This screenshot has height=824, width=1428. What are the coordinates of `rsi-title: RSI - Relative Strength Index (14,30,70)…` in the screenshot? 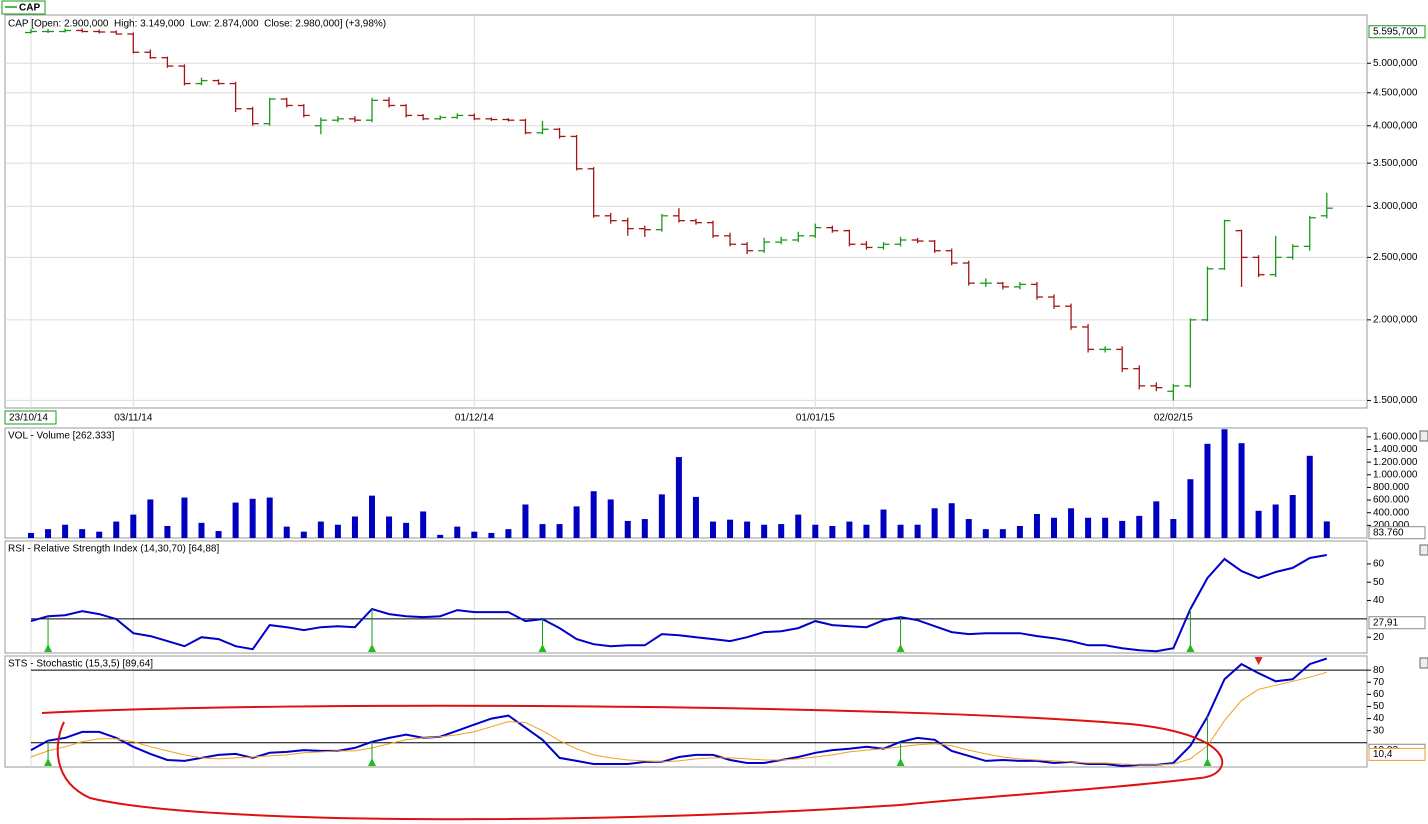 It's located at (113, 549).